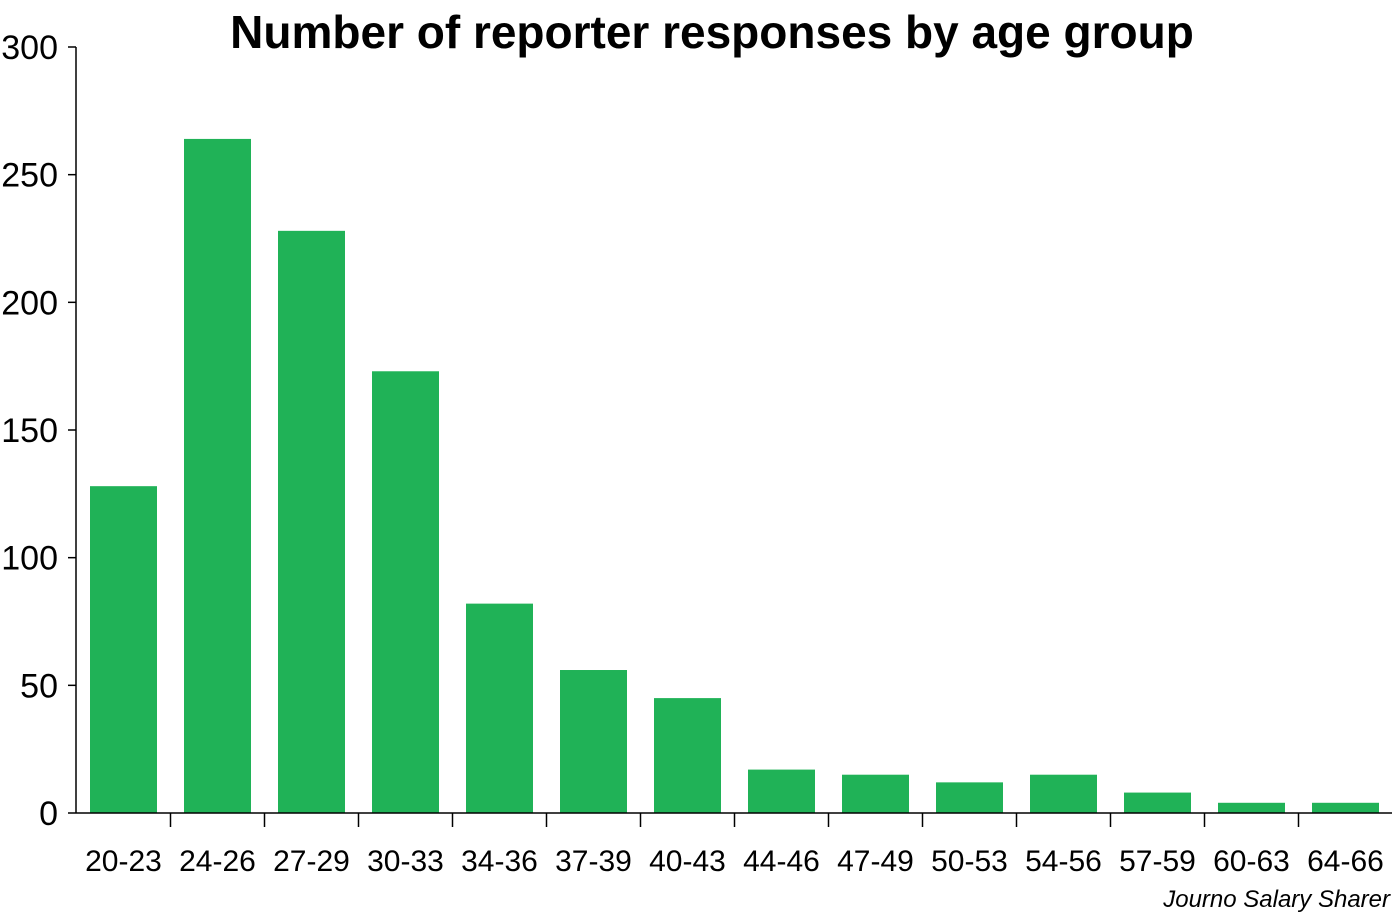  I want to click on x-tick-label: 47-49, so click(875, 861).